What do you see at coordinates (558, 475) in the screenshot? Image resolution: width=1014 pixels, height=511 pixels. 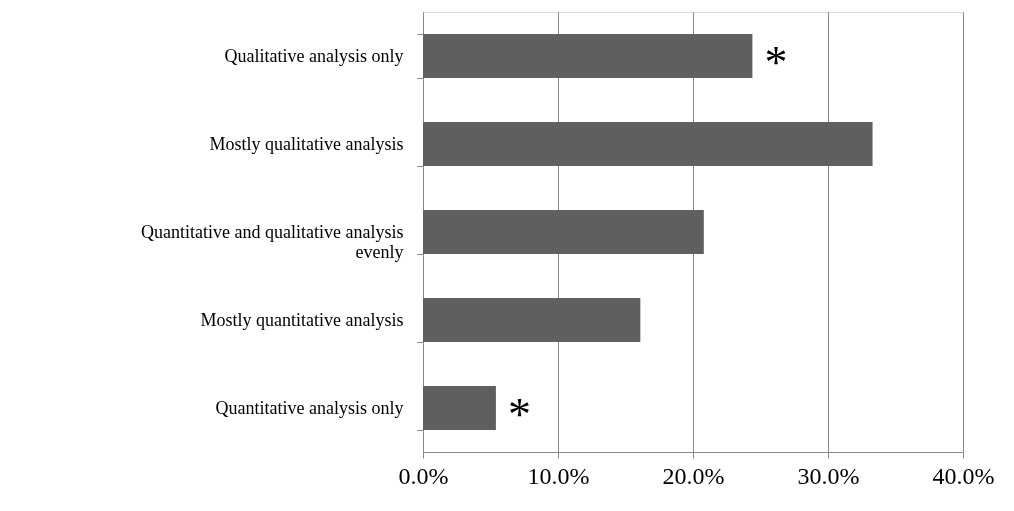 I see `x-tick-label: 10.0%` at bounding box center [558, 475].